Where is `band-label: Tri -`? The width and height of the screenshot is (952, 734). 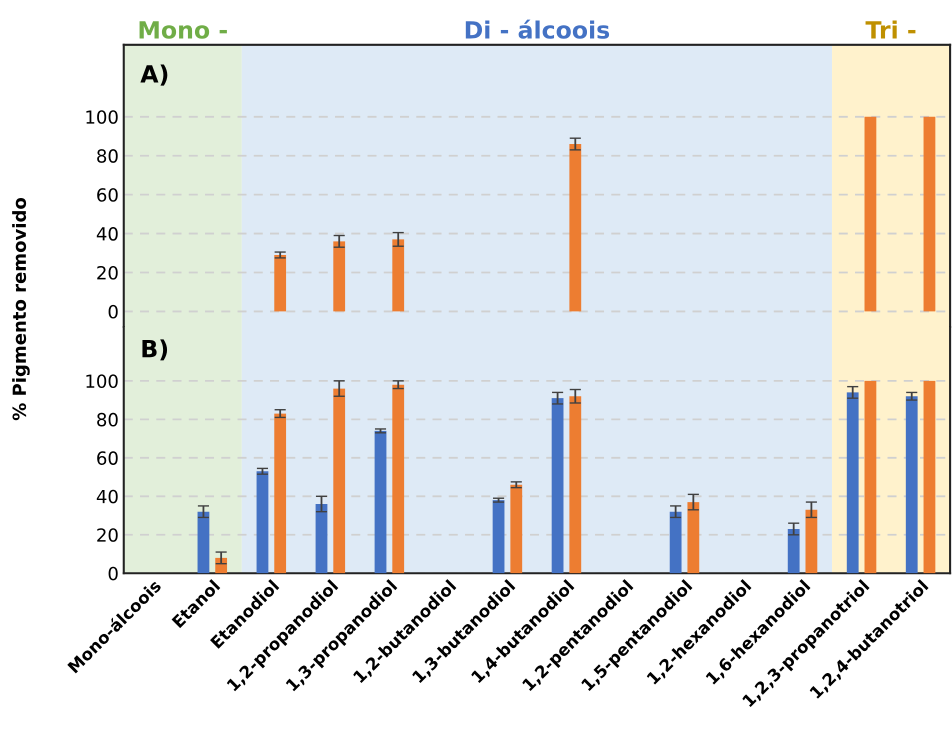
band-label: Tri - is located at coordinates (891, 29).